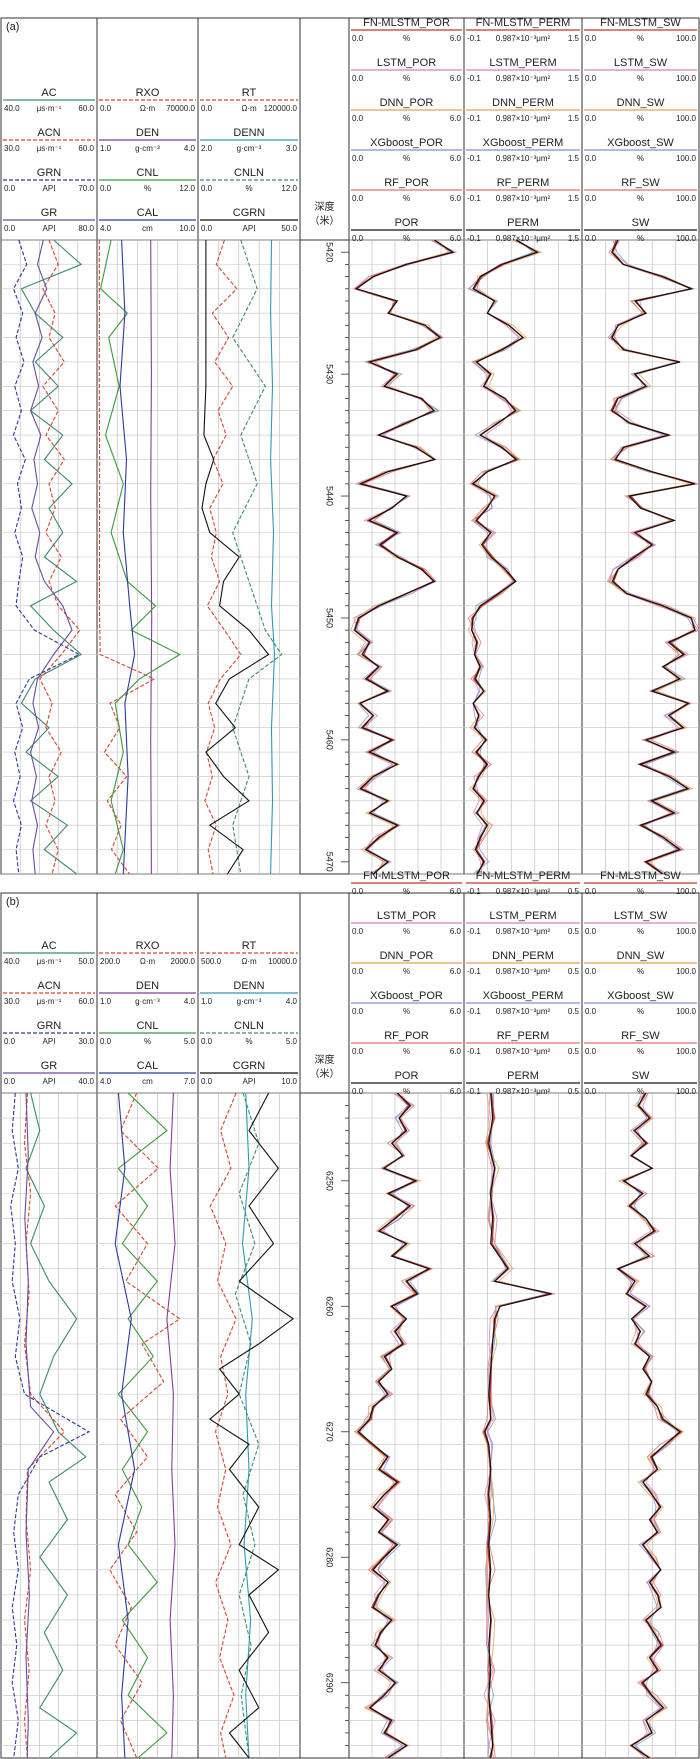 The height and width of the screenshot is (1759, 700). Describe the element at coordinates (406, 1091) in the screenshot. I see `panel-b-t4-curve-unit-por: %` at that location.